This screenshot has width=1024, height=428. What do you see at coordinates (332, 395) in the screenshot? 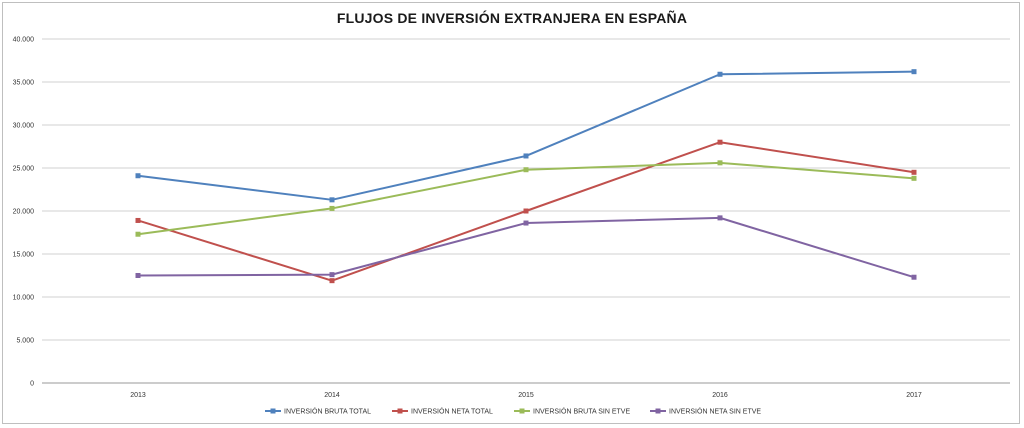
I see `x-tick-label: 2014` at bounding box center [332, 395].